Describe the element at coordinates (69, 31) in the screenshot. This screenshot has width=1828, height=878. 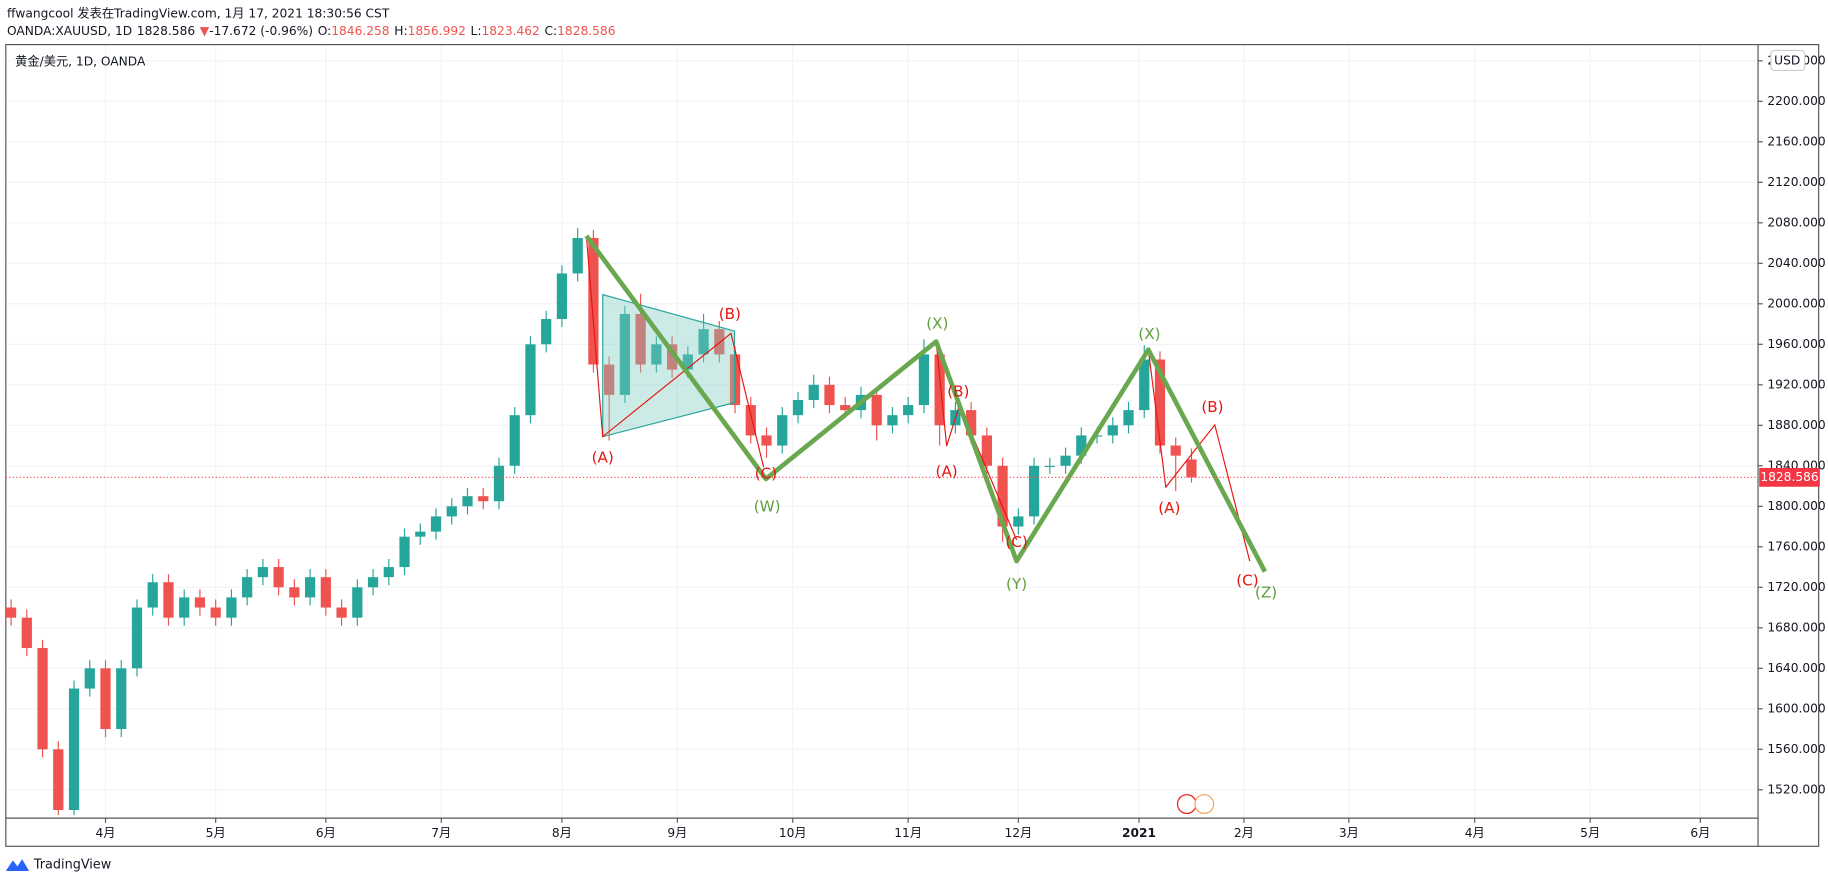
I see `header-field: OANDA:XAUUSD, 1D` at that location.